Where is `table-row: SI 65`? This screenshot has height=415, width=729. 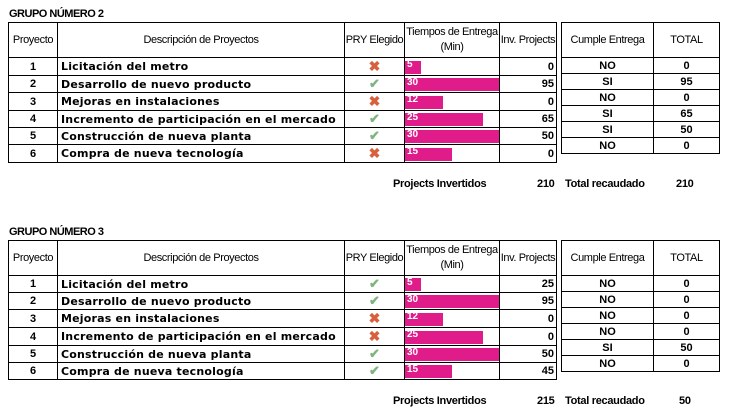 table-row: SI 65 is located at coordinates (640, 113).